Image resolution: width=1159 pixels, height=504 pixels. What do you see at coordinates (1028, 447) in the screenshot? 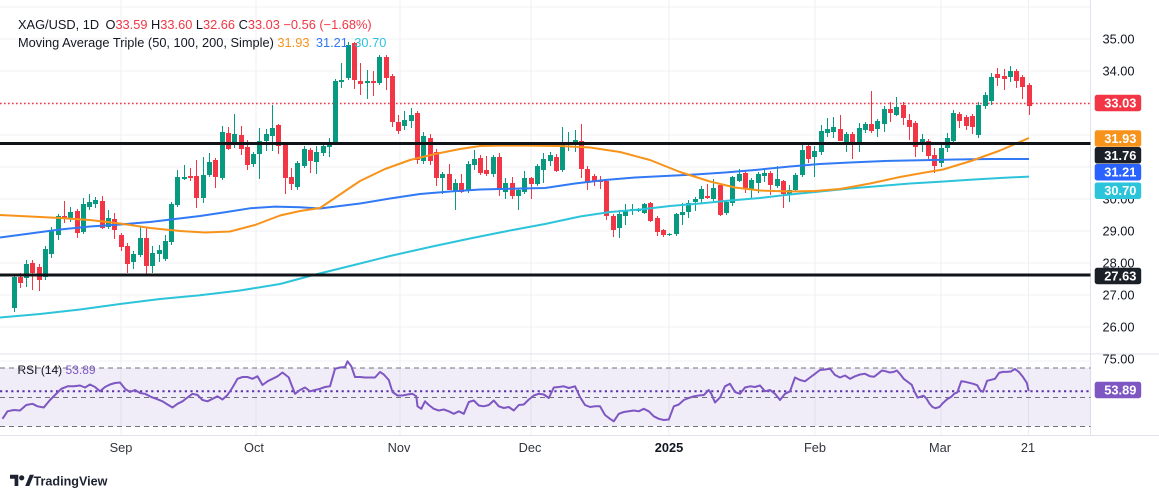
I see `svg-text: 21` at bounding box center [1028, 447].